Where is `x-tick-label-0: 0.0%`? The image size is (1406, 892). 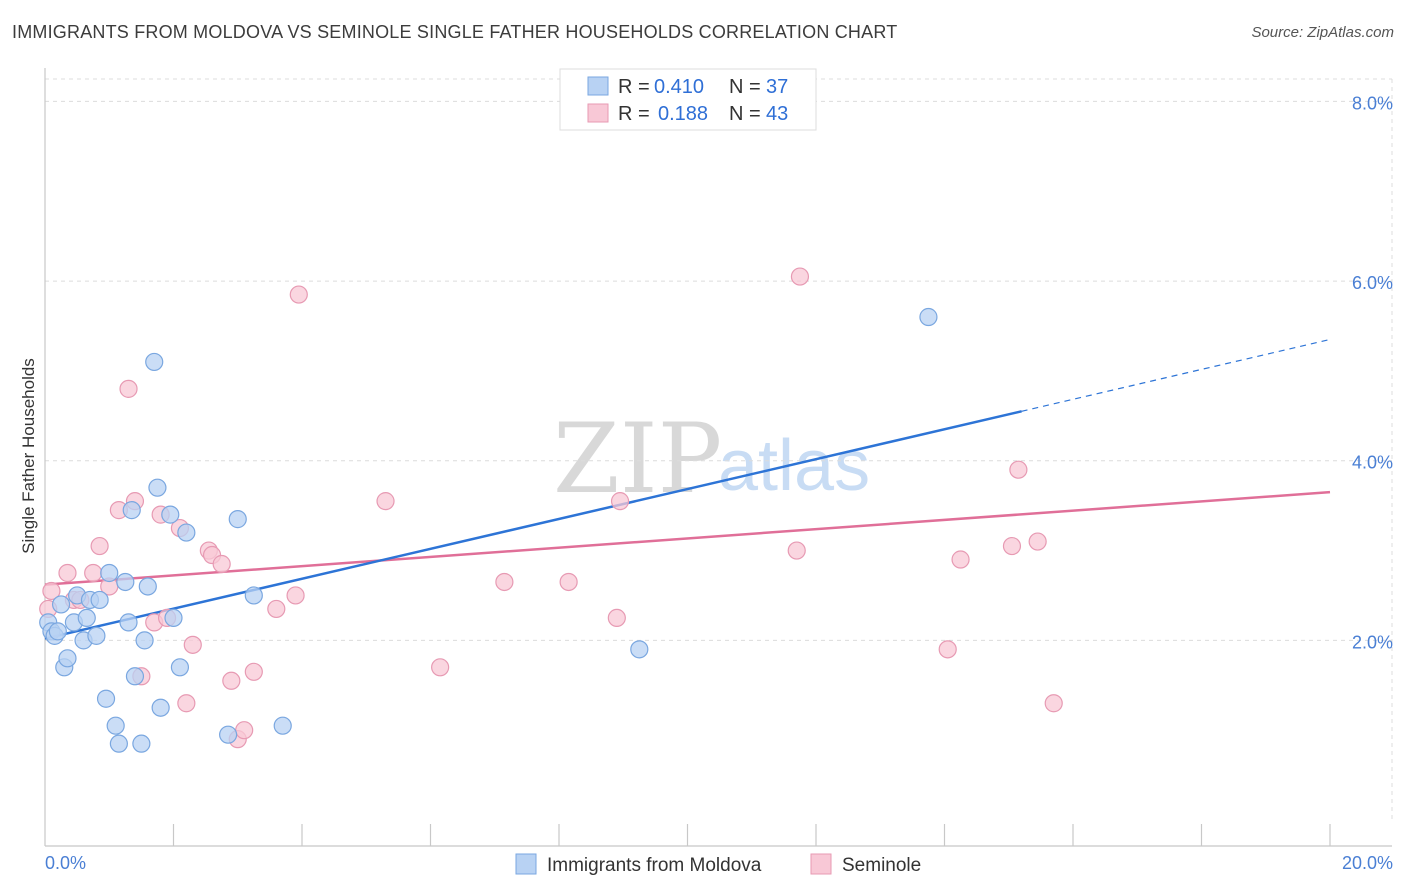
x-tick-label-0: 0.0% is located at coordinates (65, 863).